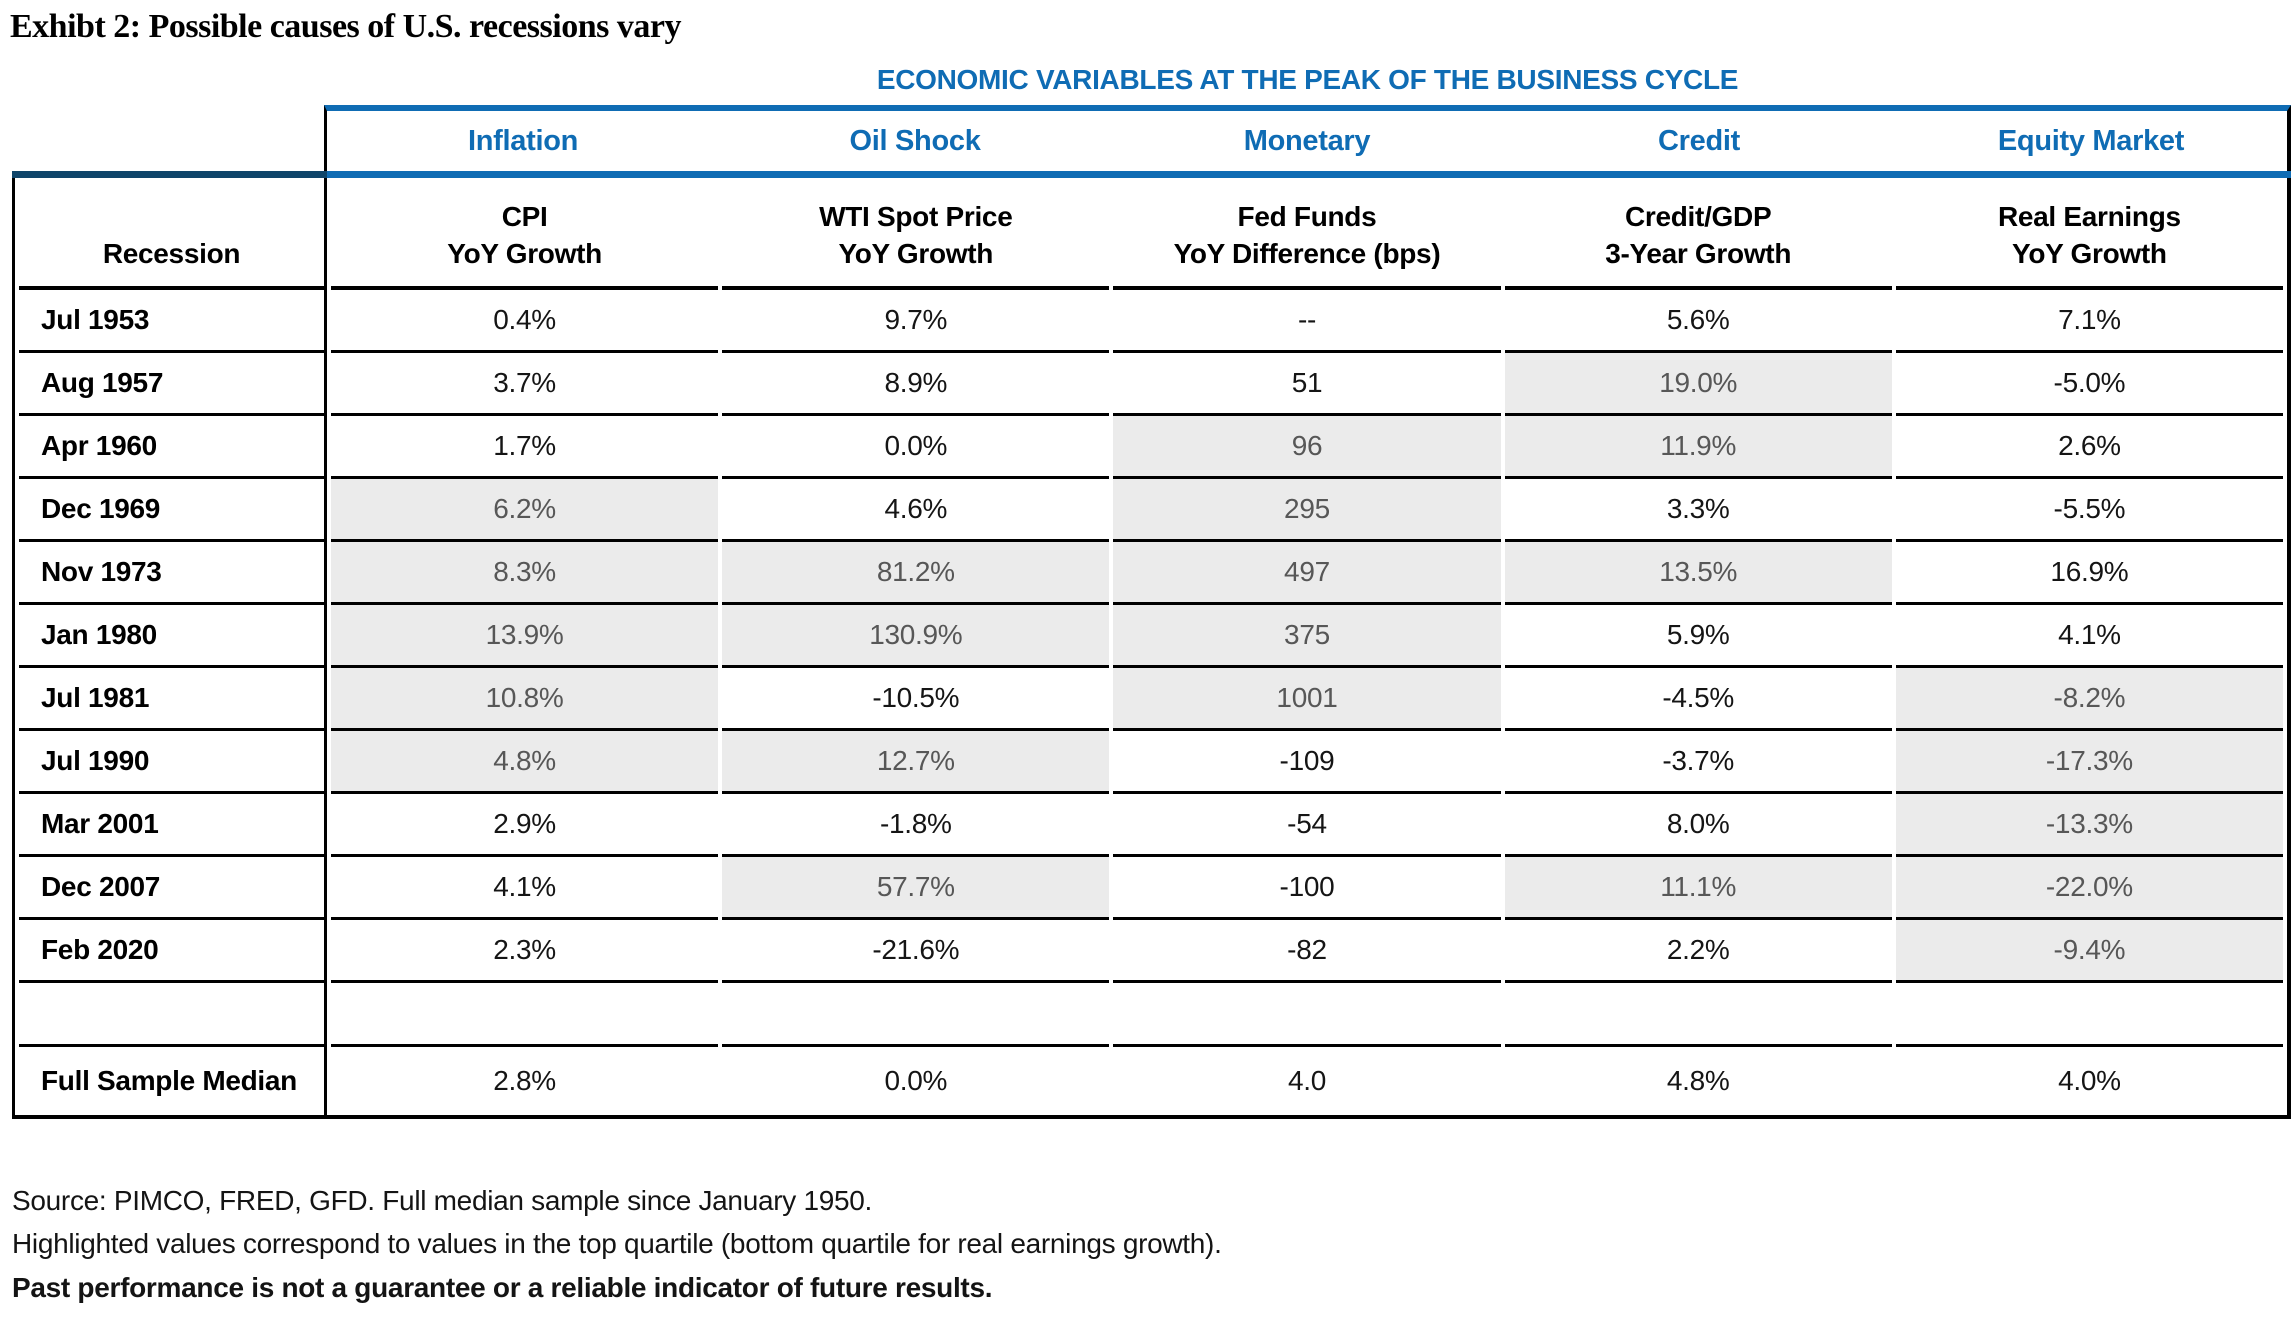  I want to click on data-cell: -22.0%, so click(2089, 888).